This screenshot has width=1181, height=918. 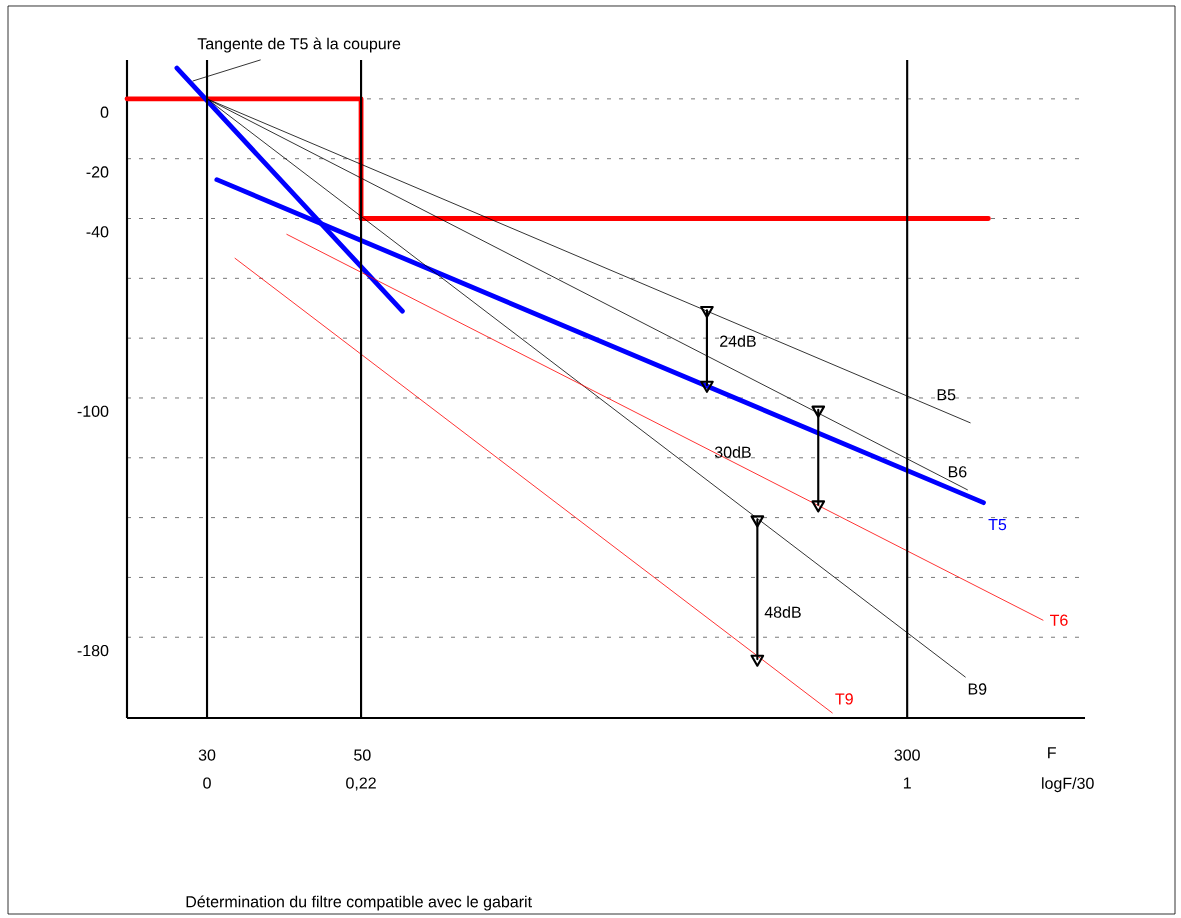 I want to click on x2-tick-label: 300, so click(x=907, y=755).